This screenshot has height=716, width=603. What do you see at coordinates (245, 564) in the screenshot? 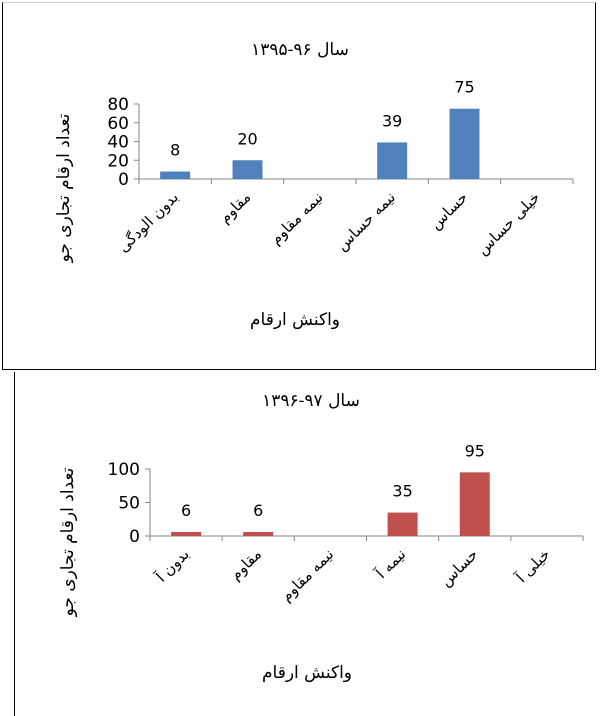
I see `chart-2-category-label: مقاوم` at bounding box center [245, 564].